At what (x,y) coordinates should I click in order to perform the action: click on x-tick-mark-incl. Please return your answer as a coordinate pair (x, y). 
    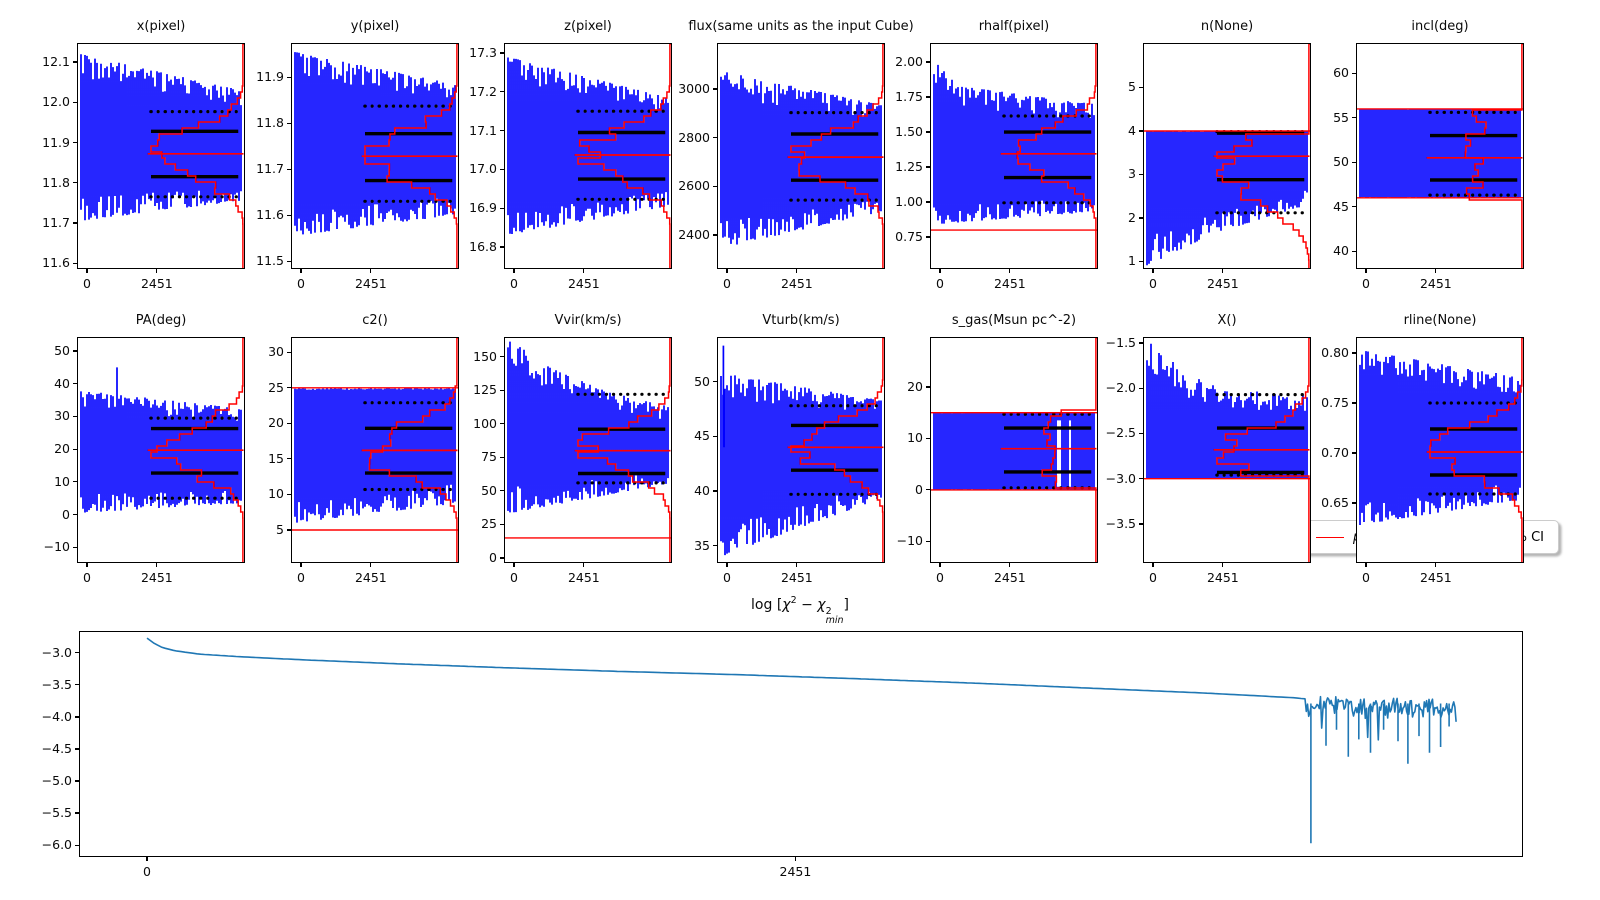
    Looking at the image, I should click on (1436, 270).